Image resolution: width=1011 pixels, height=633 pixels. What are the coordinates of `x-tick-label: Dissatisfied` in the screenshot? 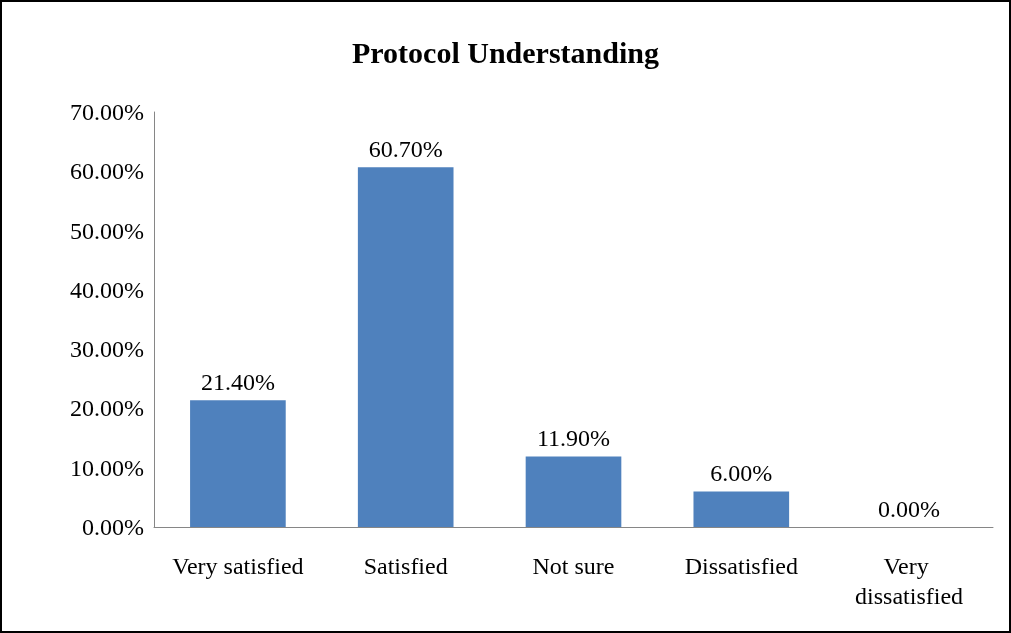 It's located at (741, 566).